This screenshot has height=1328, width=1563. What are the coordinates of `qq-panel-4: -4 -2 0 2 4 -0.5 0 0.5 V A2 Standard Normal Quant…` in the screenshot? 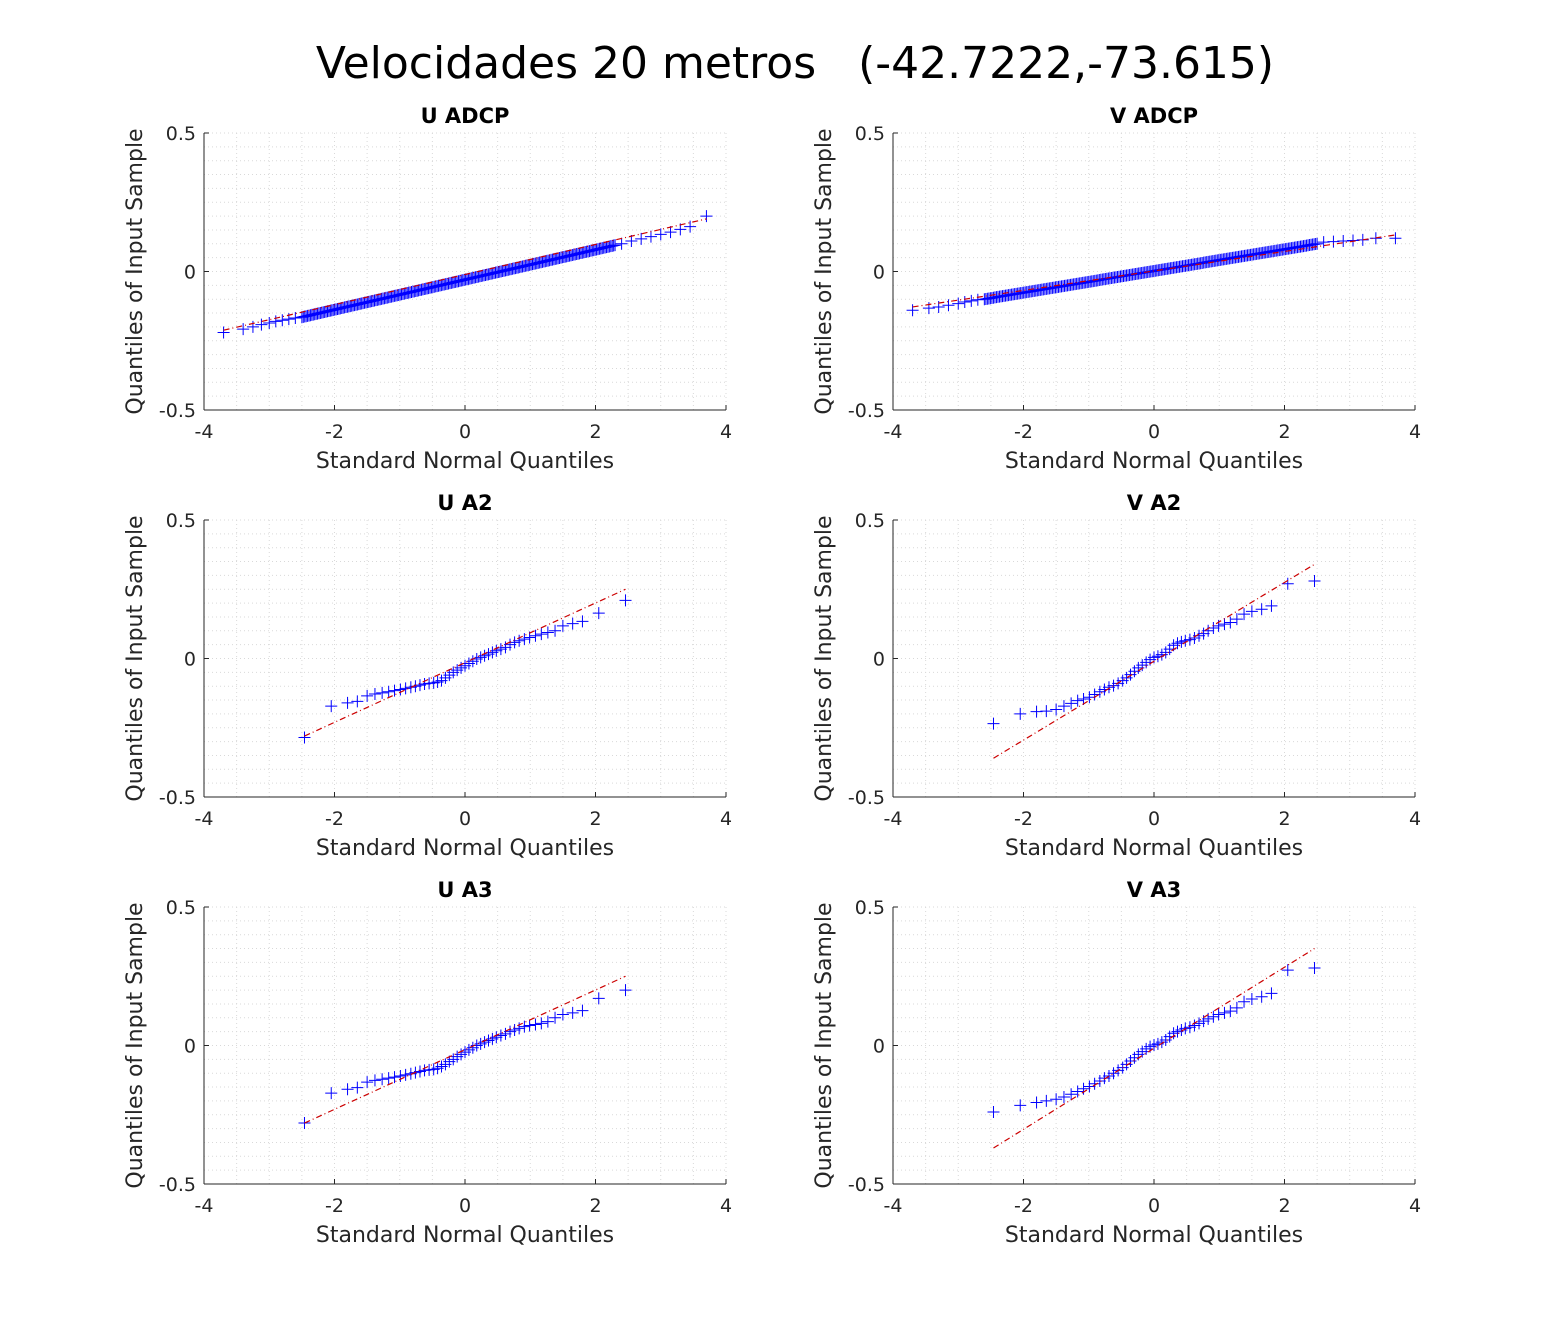 It's located at (1116, 676).